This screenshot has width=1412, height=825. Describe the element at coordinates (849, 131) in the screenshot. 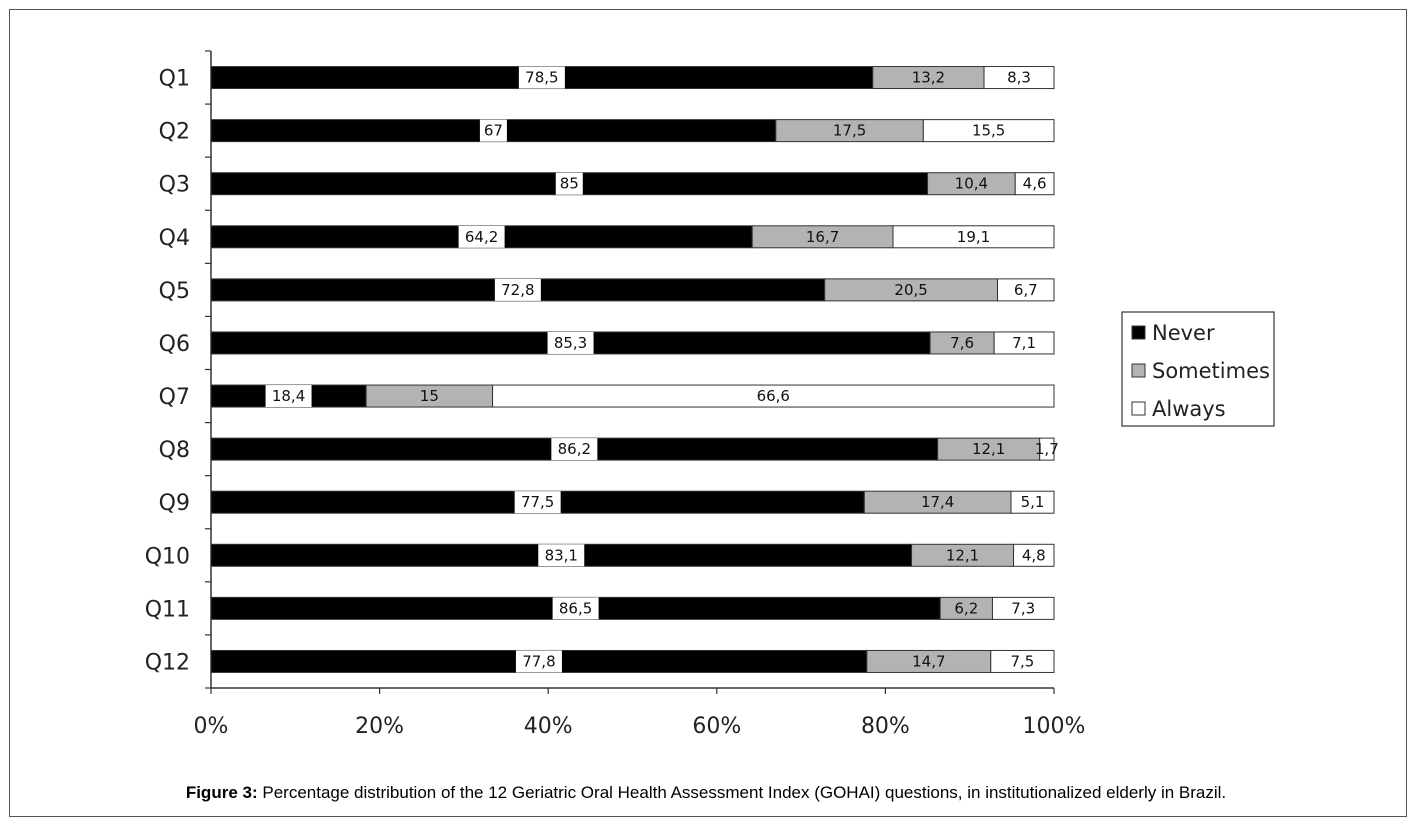

I see `data-label: 17,5` at that location.